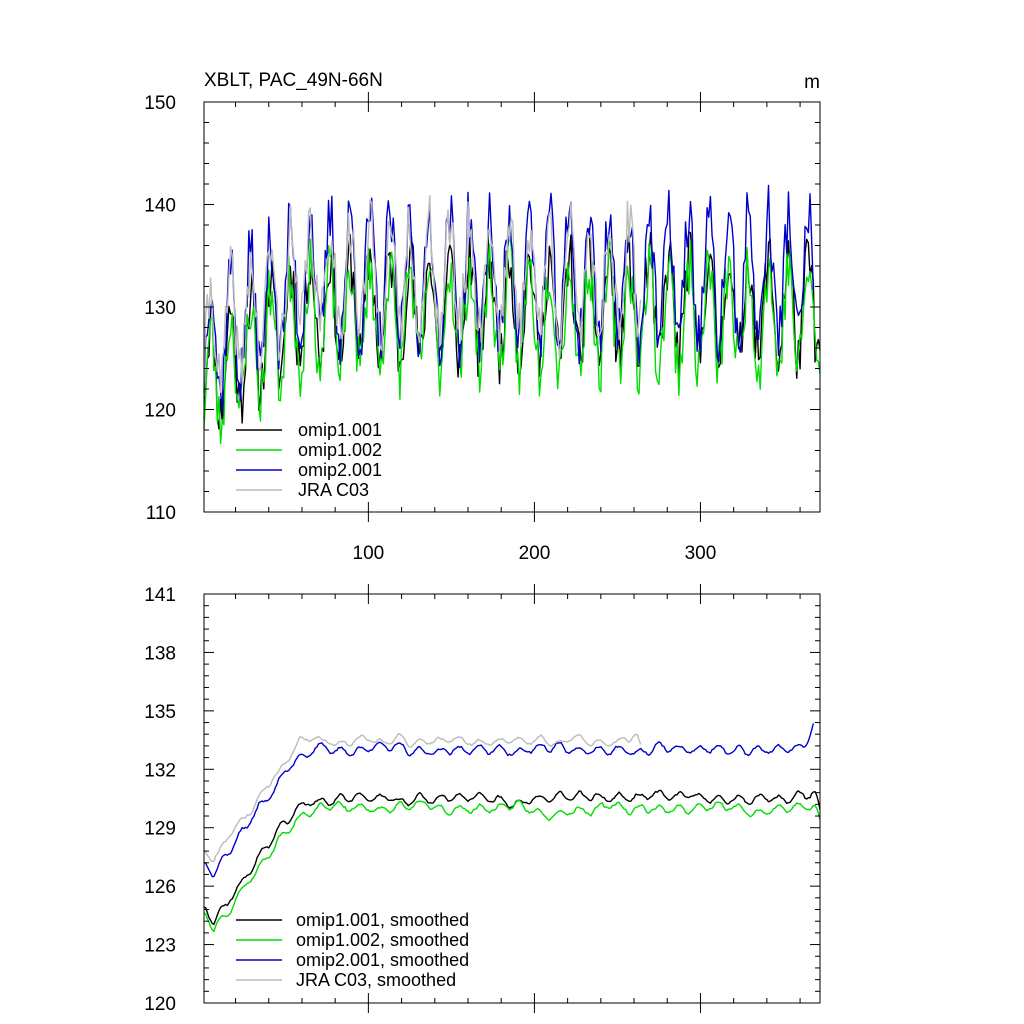 Image resolution: width=1024 pixels, height=1024 pixels. I want to click on y-tick-label: 132, so click(160, 770).